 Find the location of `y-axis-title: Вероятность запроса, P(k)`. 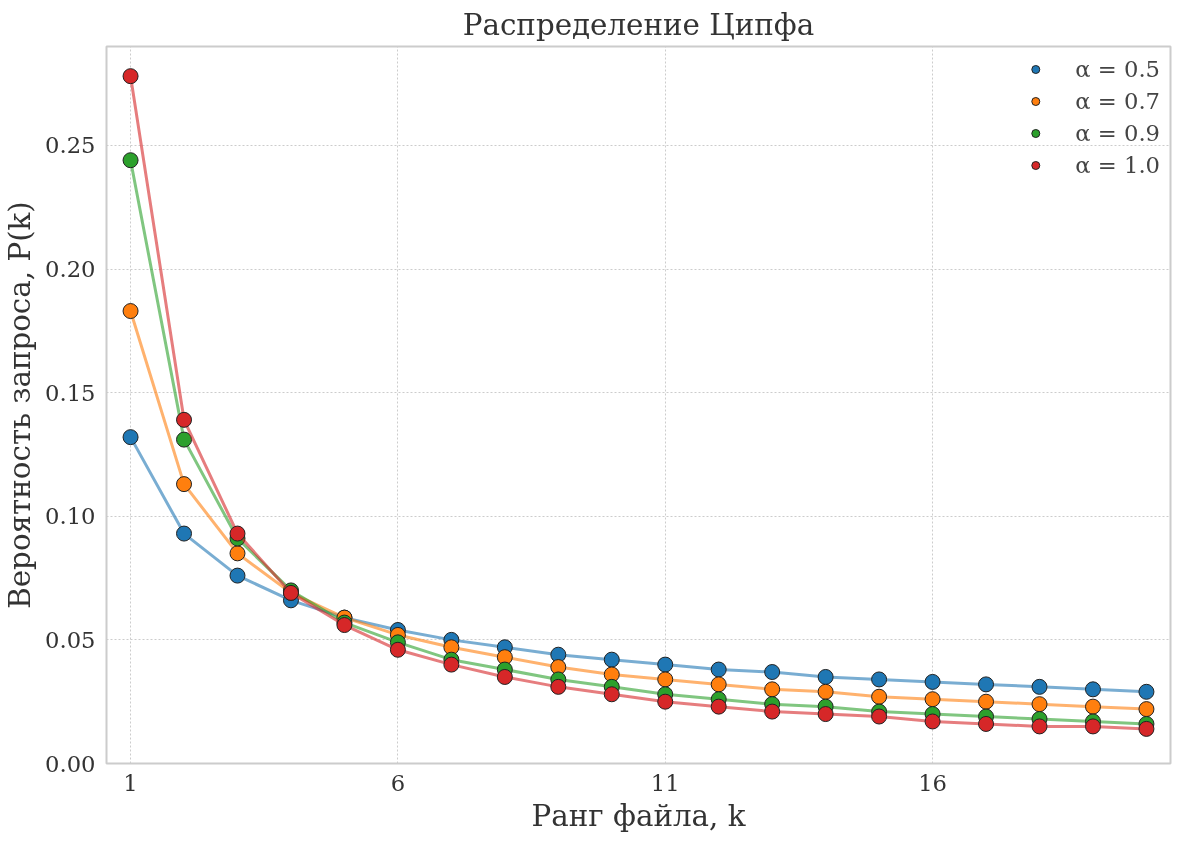

y-axis-title: Вероятность запроса, P(k) is located at coordinates (20, 405).